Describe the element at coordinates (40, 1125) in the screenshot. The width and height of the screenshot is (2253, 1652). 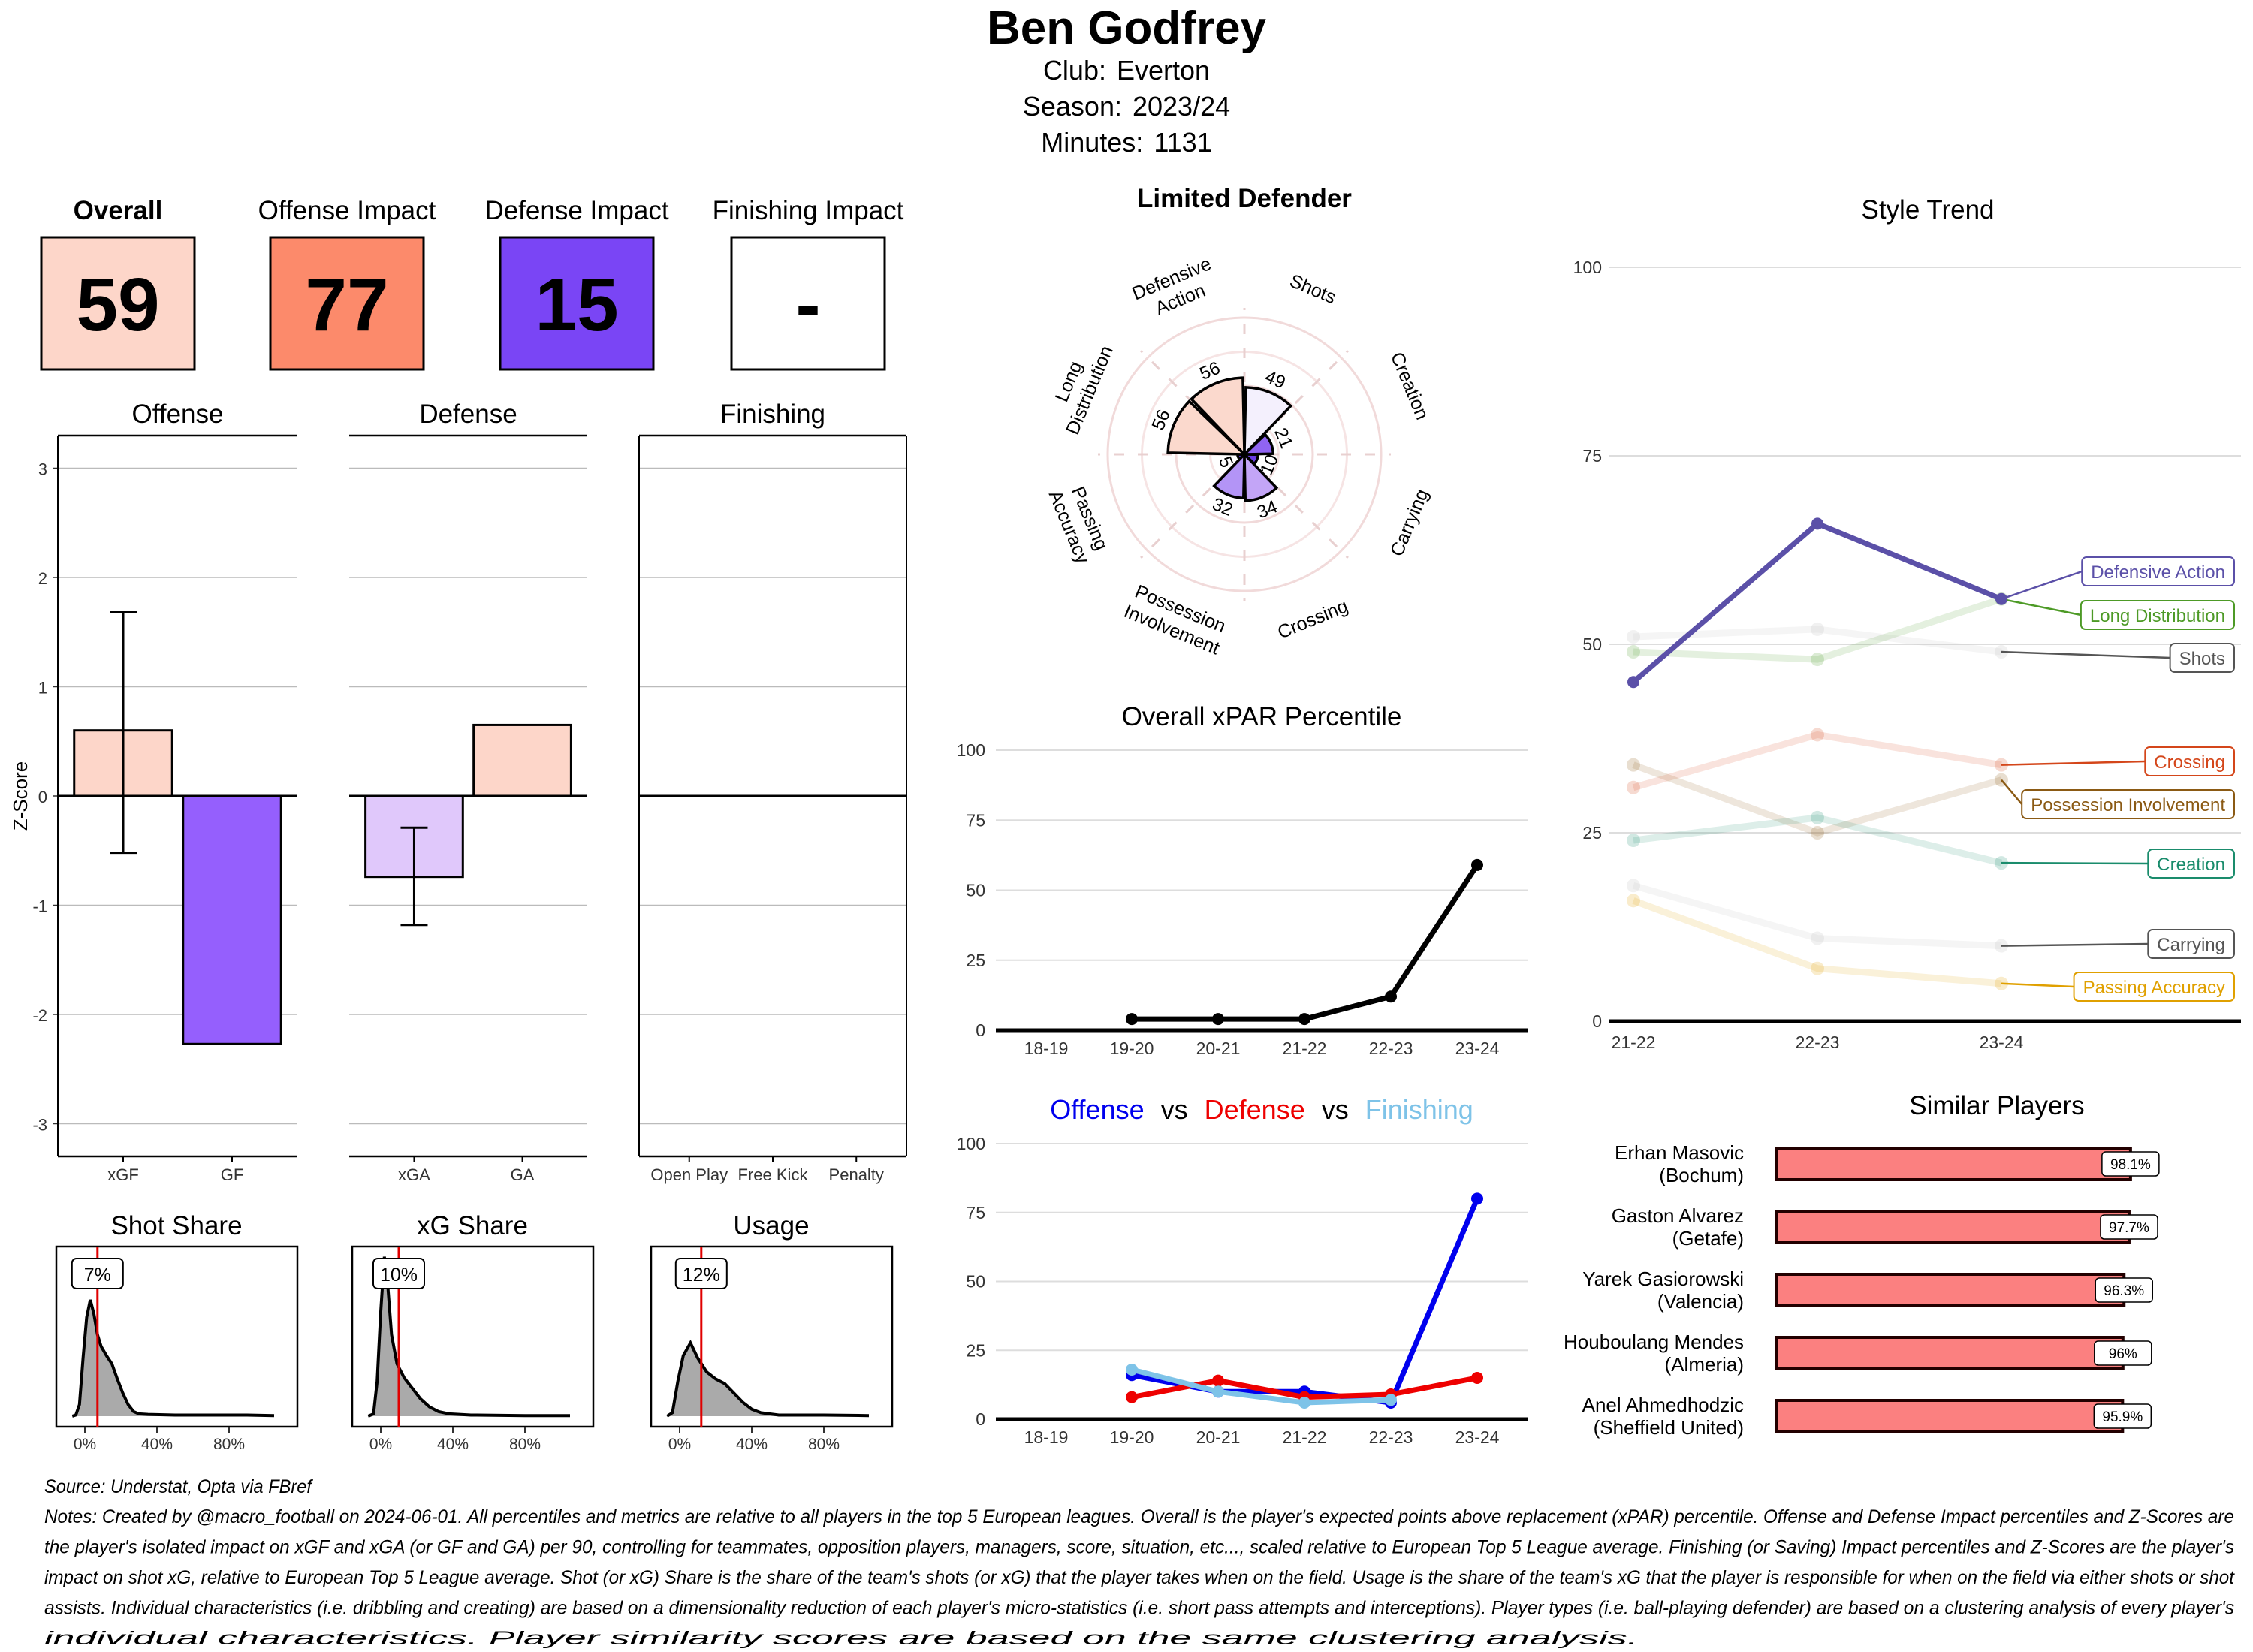
I see `y-tick-label: -3` at that location.